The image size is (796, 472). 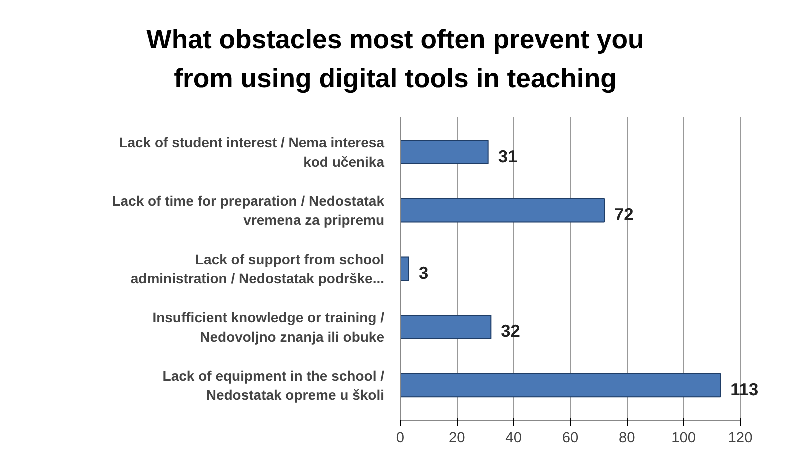 I want to click on x-tick-label: 100, so click(x=684, y=438).